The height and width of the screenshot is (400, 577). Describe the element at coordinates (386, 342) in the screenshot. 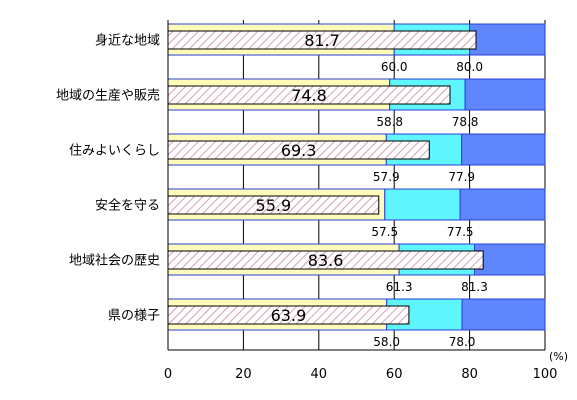

I see `band-lower-label: 58.0` at that location.